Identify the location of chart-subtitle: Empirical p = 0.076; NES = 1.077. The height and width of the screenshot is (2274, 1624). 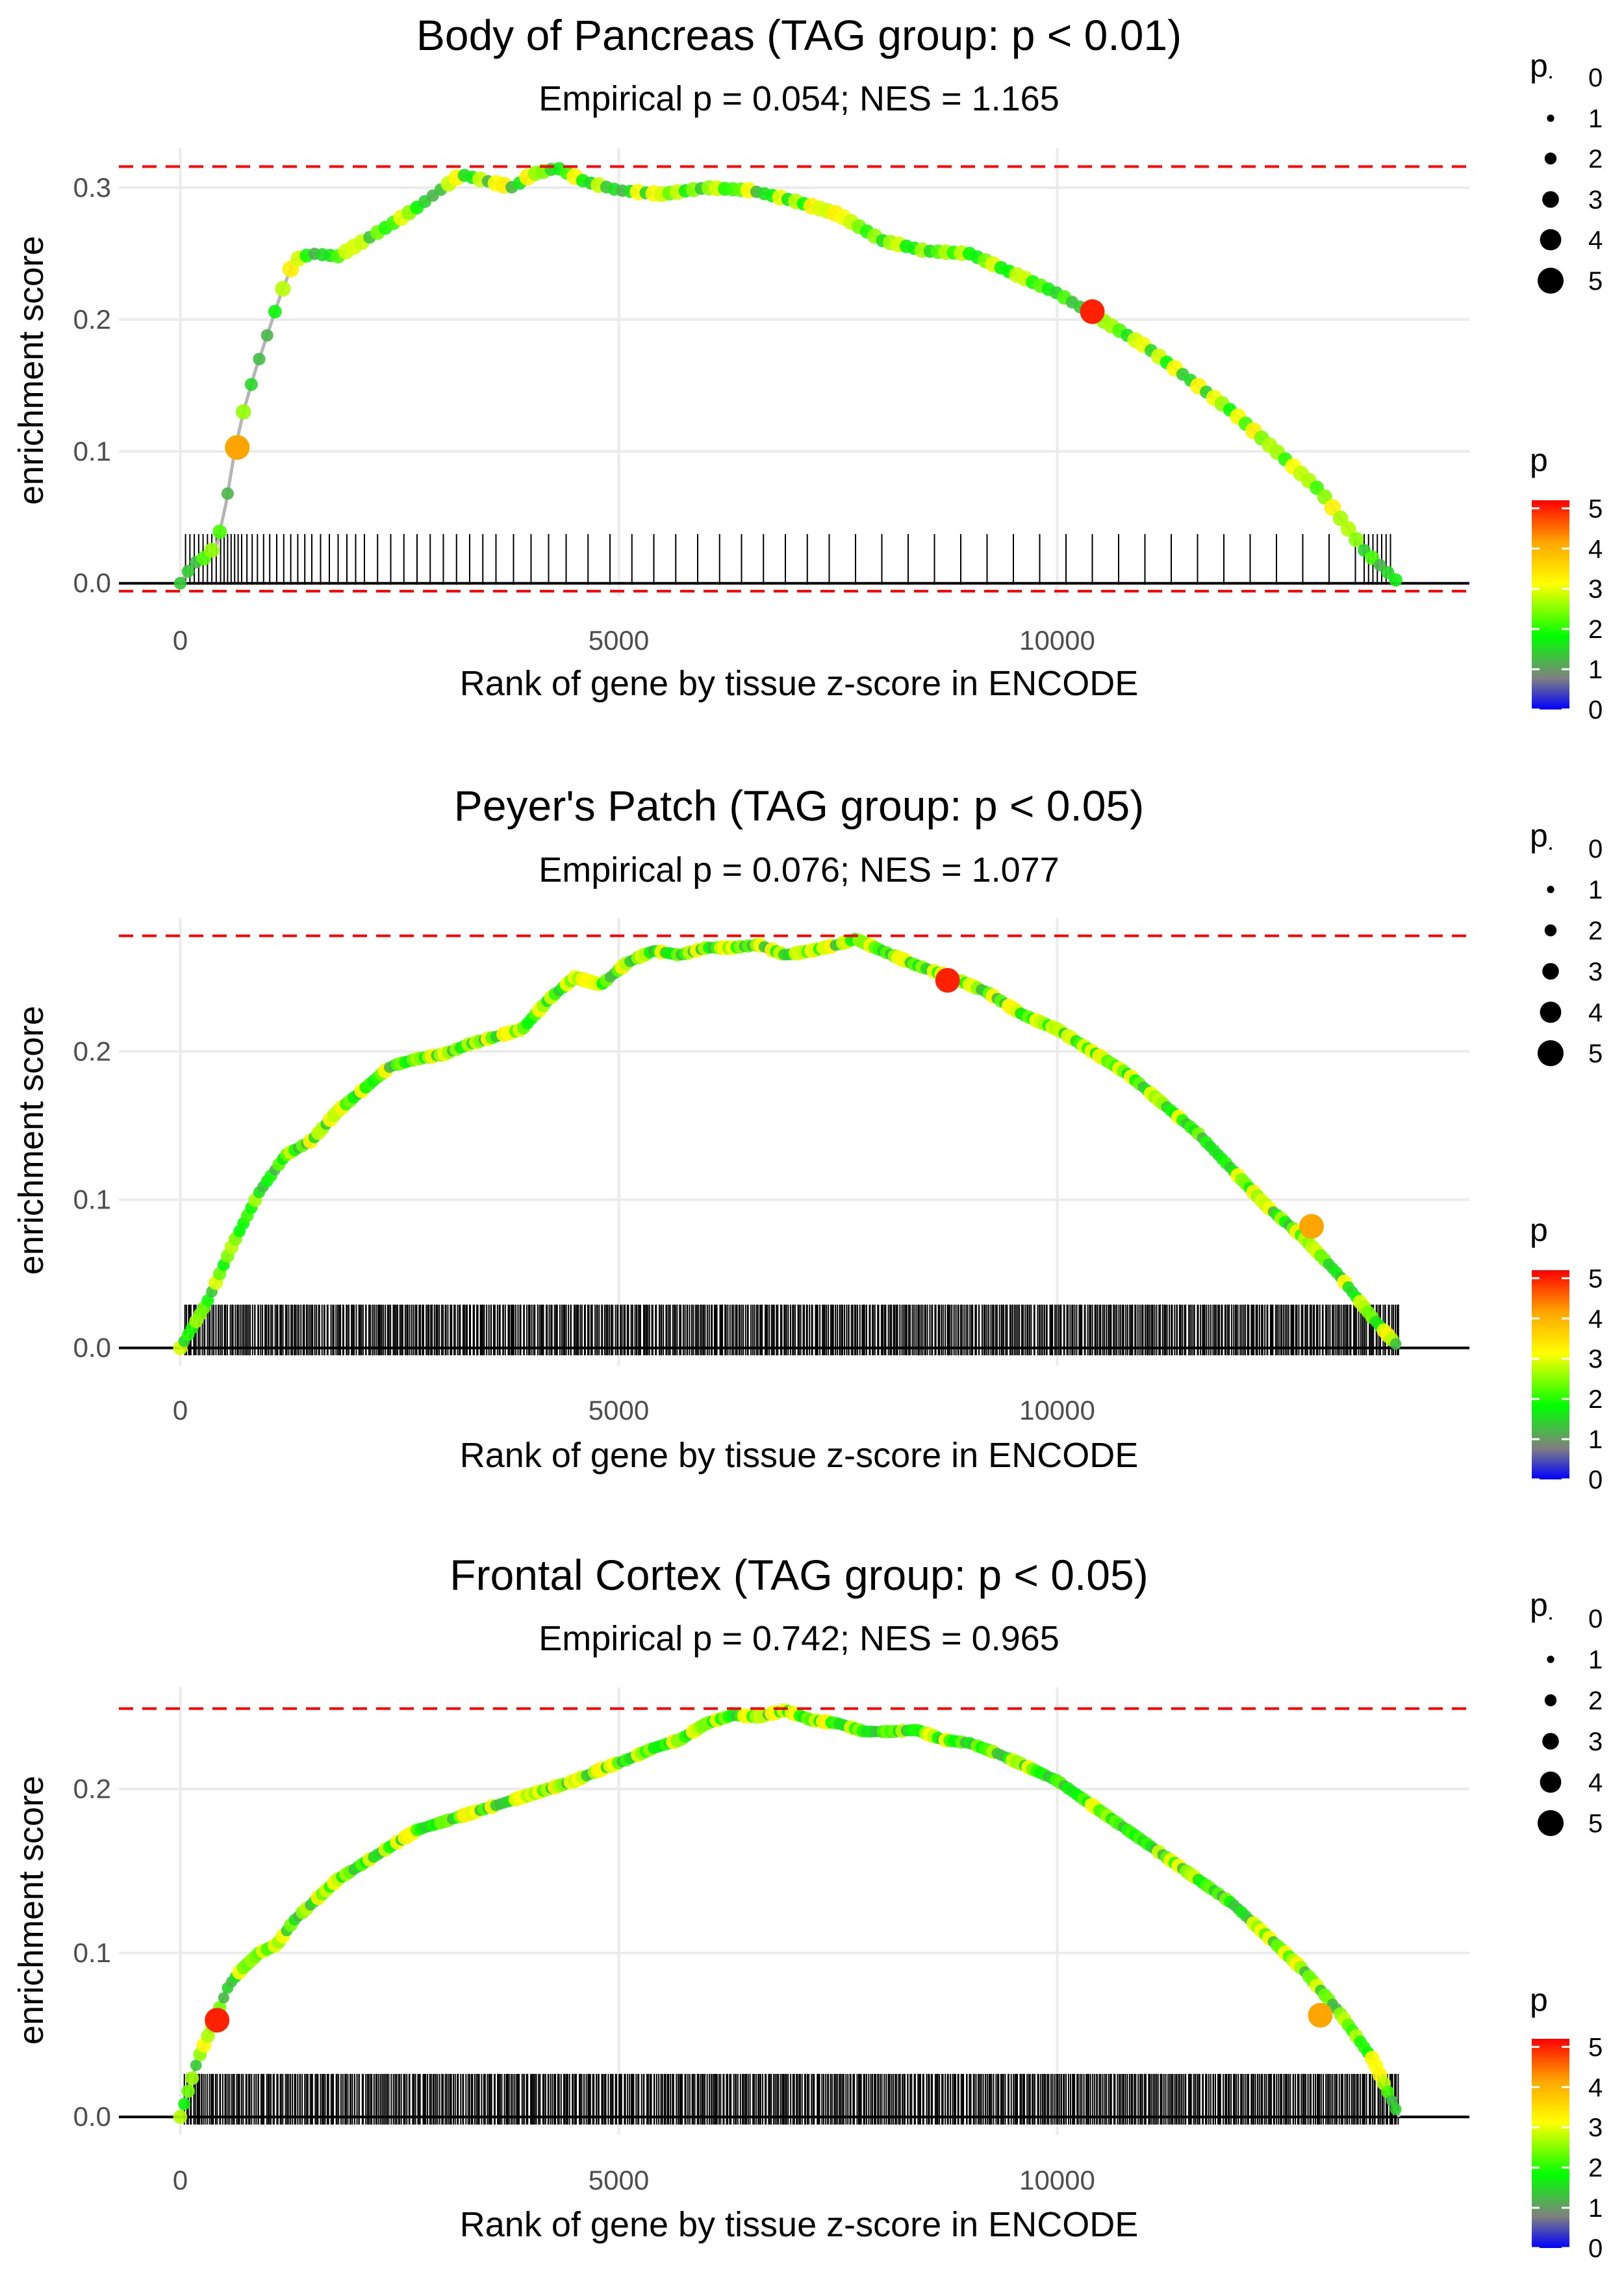
(799, 869).